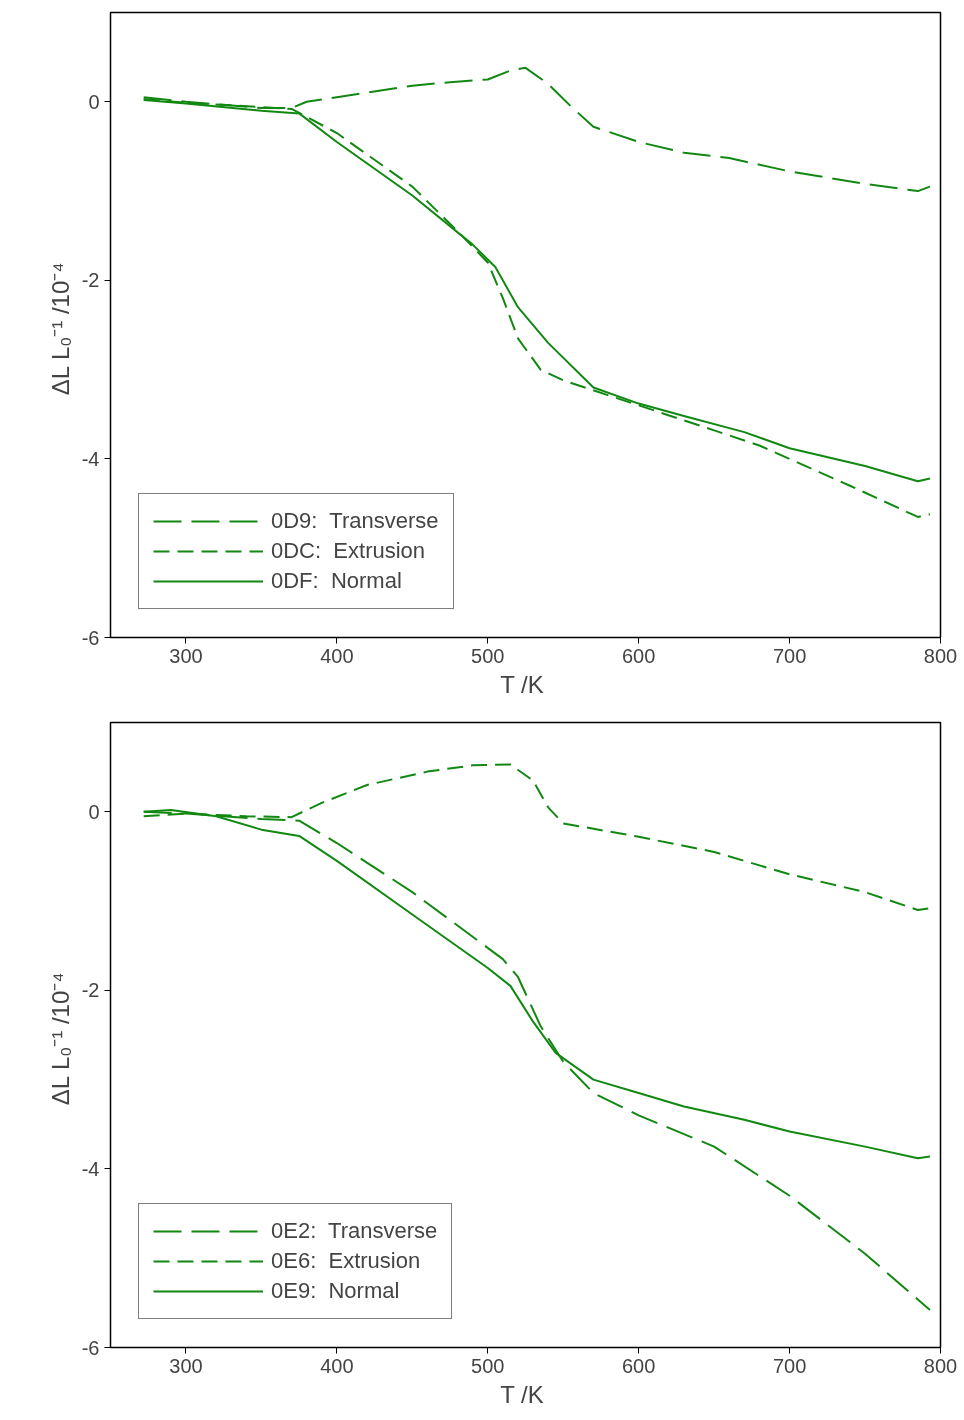 The height and width of the screenshot is (1420, 964). I want to click on legend-label: 0DF: Normal, so click(336, 581).